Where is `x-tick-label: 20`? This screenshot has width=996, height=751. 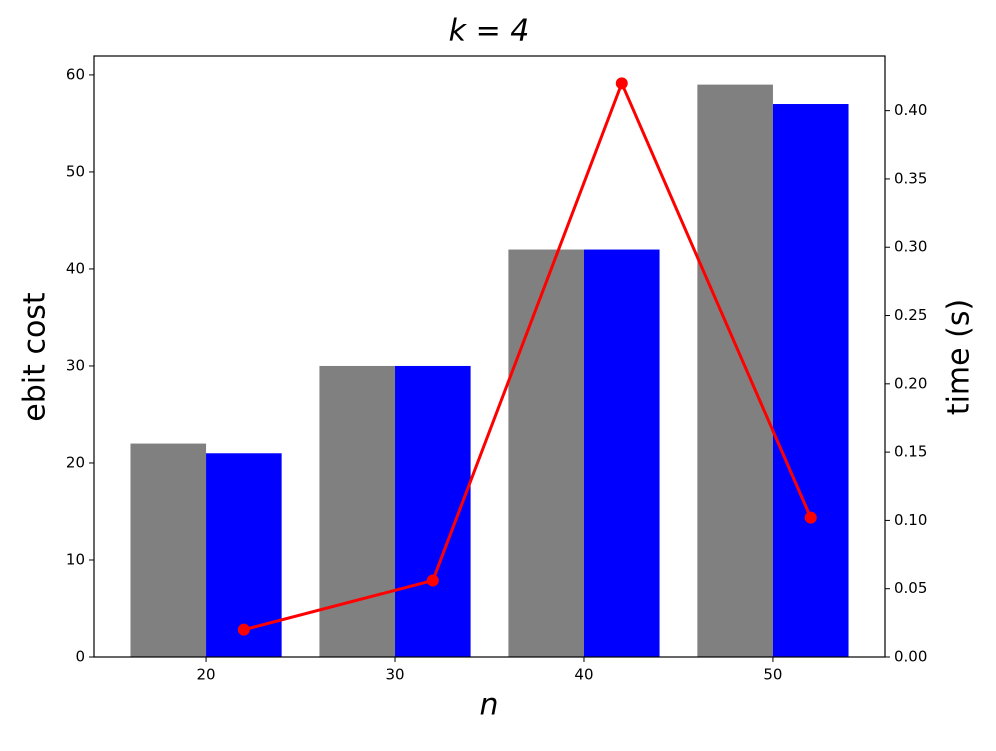
x-tick-label: 20 is located at coordinates (206, 675).